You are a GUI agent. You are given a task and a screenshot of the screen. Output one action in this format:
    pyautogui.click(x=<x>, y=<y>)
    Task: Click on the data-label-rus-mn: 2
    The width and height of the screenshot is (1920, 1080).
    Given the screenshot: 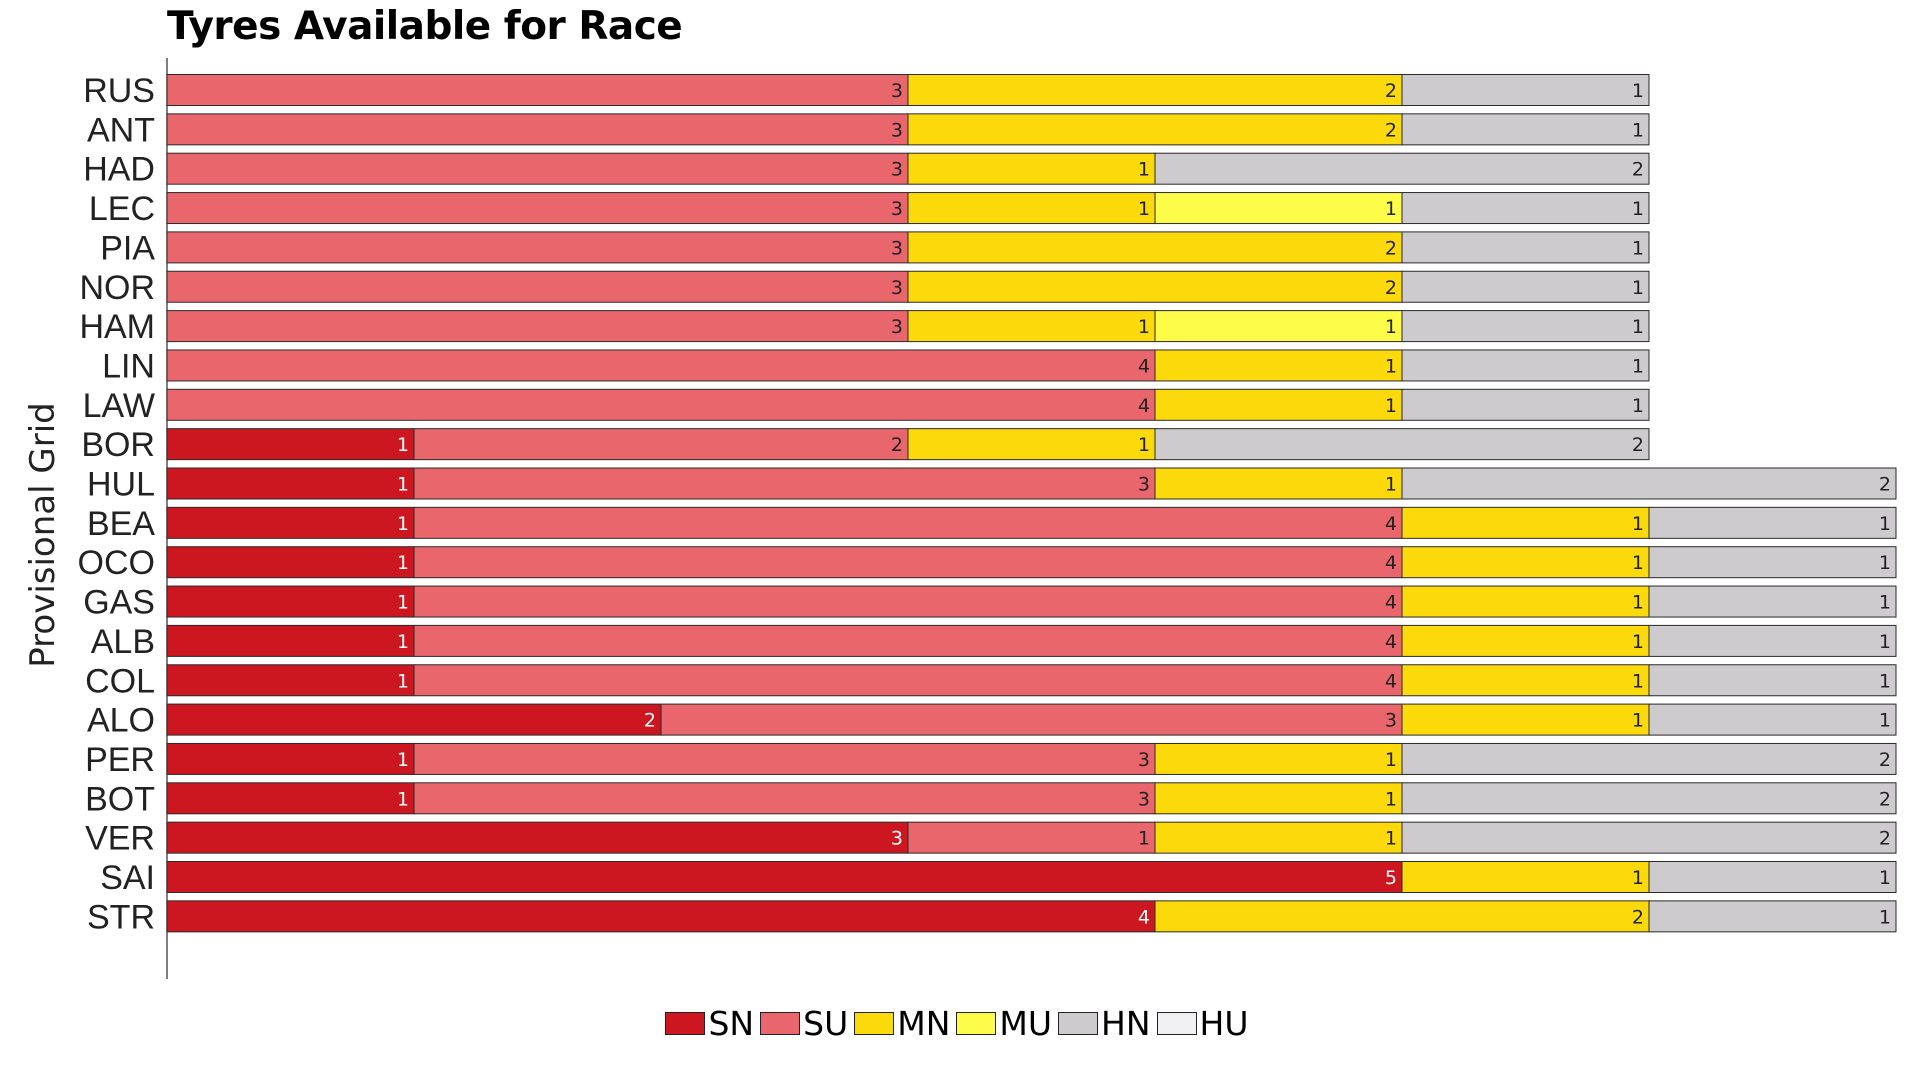 What is the action you would take?
    pyautogui.click(x=1391, y=91)
    